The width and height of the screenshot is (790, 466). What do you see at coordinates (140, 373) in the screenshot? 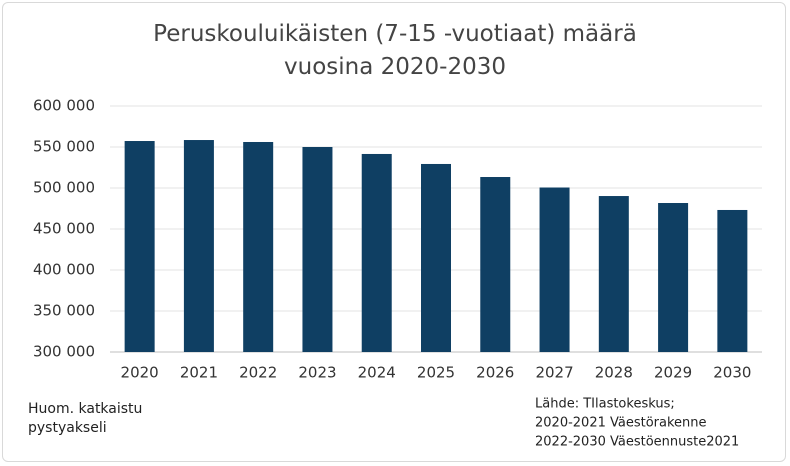
I see `x-tick-label: 2020` at bounding box center [140, 373].